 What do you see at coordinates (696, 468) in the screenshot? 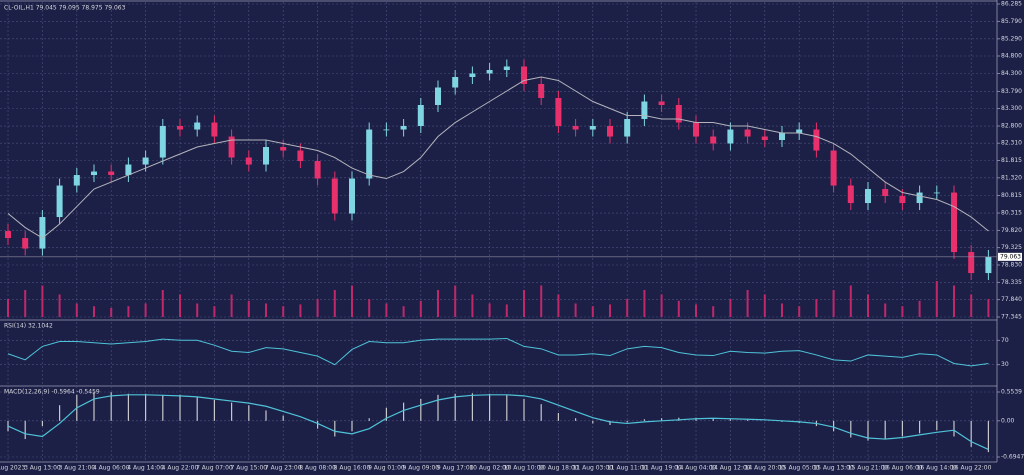
I see `x-tick-label: 14 Aug 04:00` at bounding box center [696, 468].